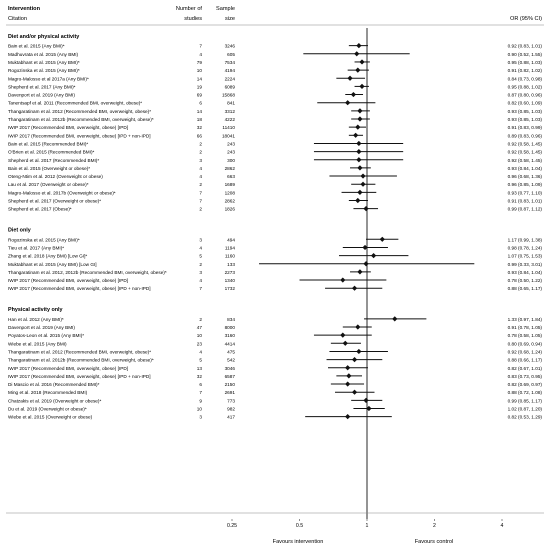 The image size is (550, 549). What do you see at coordinates (525, 256) in the screenshot?
I see `row-or-ci: 1.07 (0.75, 1.53)` at bounding box center [525, 256].